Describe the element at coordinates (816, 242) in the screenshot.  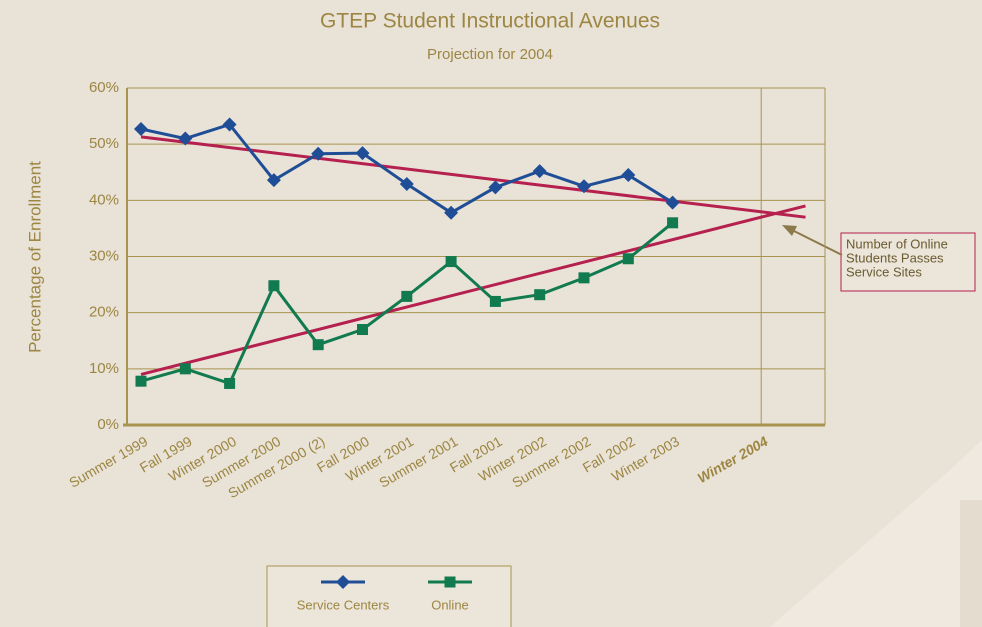
I see `annotation-arrow` at that location.